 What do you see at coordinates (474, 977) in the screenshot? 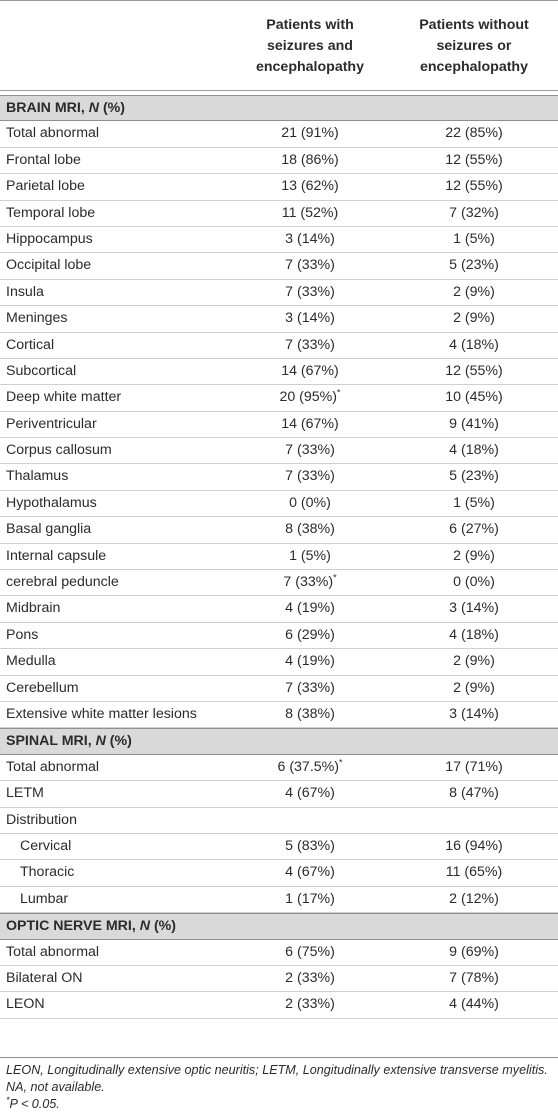
I see `value-without-seizures: 7 (78%)` at bounding box center [474, 977].